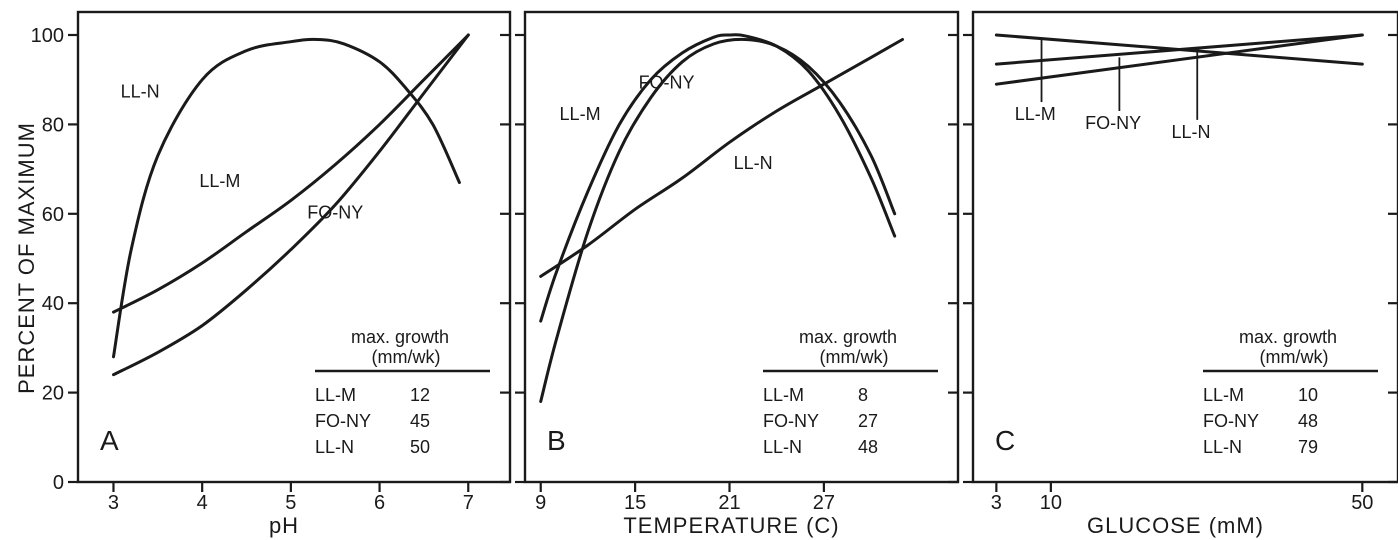  What do you see at coordinates (1005, 440) in the screenshot?
I see `panel-letter: C` at bounding box center [1005, 440].